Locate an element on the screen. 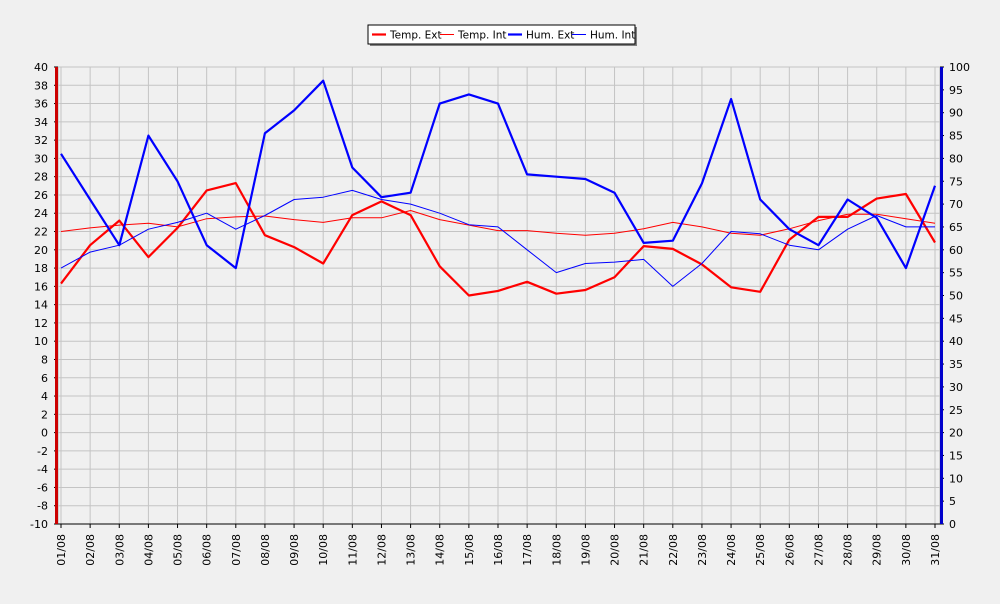  right-axis-tick-label: 75 is located at coordinates (956, 181).